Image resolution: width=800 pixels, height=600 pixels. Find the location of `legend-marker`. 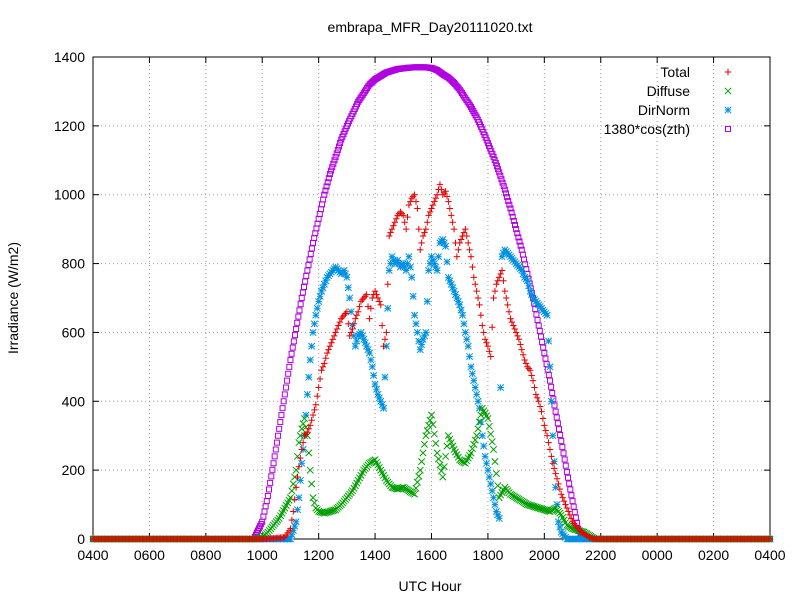

legend-marker is located at coordinates (728, 110).